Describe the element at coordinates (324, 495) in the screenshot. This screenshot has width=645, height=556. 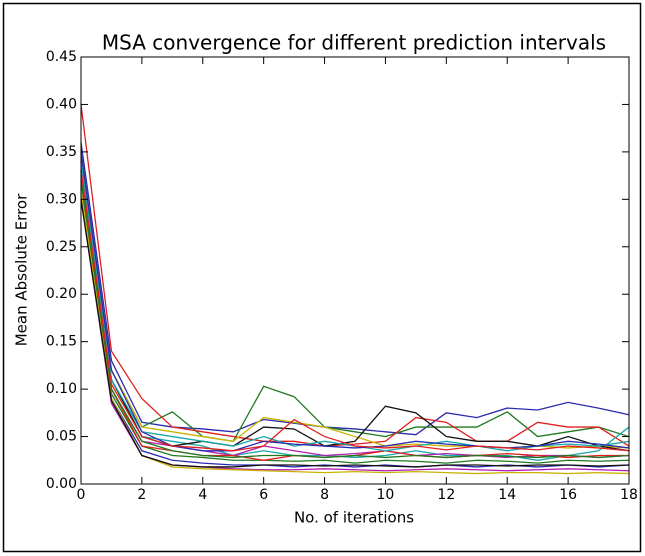
I see `x-tick-label: 8` at that location.